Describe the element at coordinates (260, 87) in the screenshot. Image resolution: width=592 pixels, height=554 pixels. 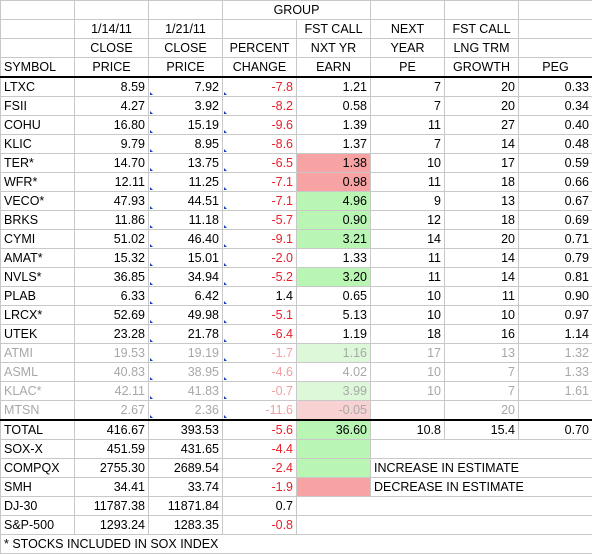
I see `percent-change-cell: -7.8` at that location.